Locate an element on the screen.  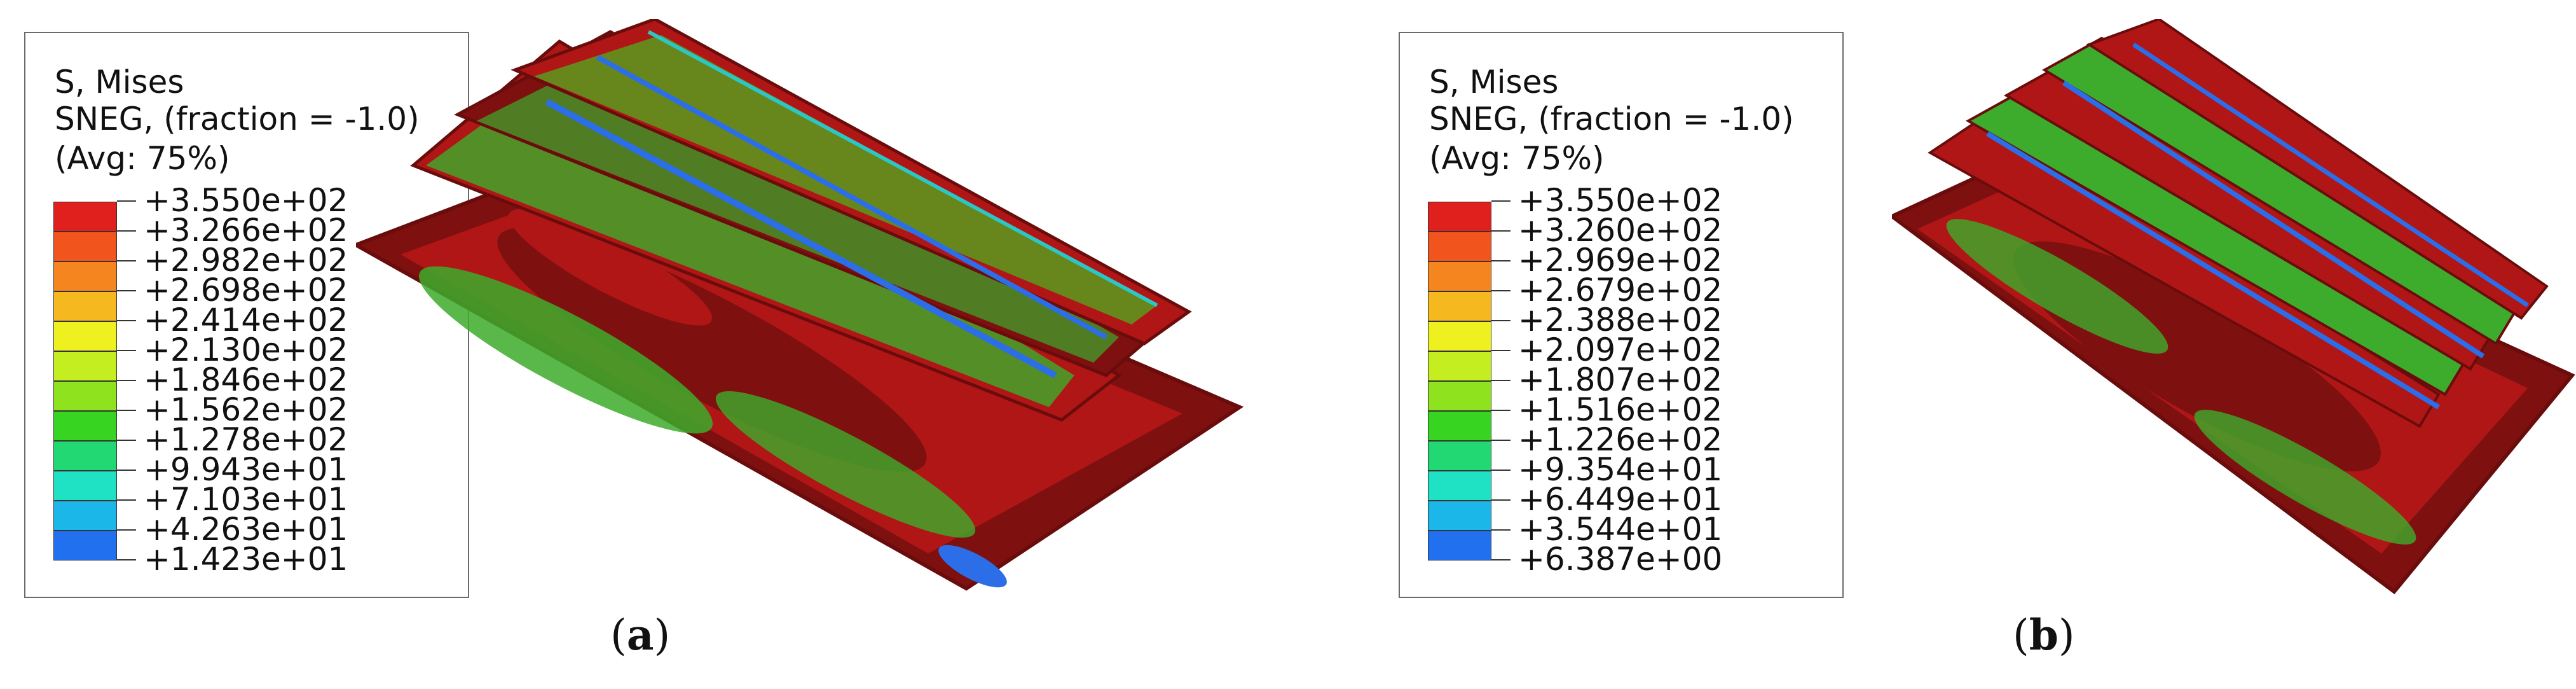
tick-label: +1.226e+02 is located at coordinates (1620, 439).